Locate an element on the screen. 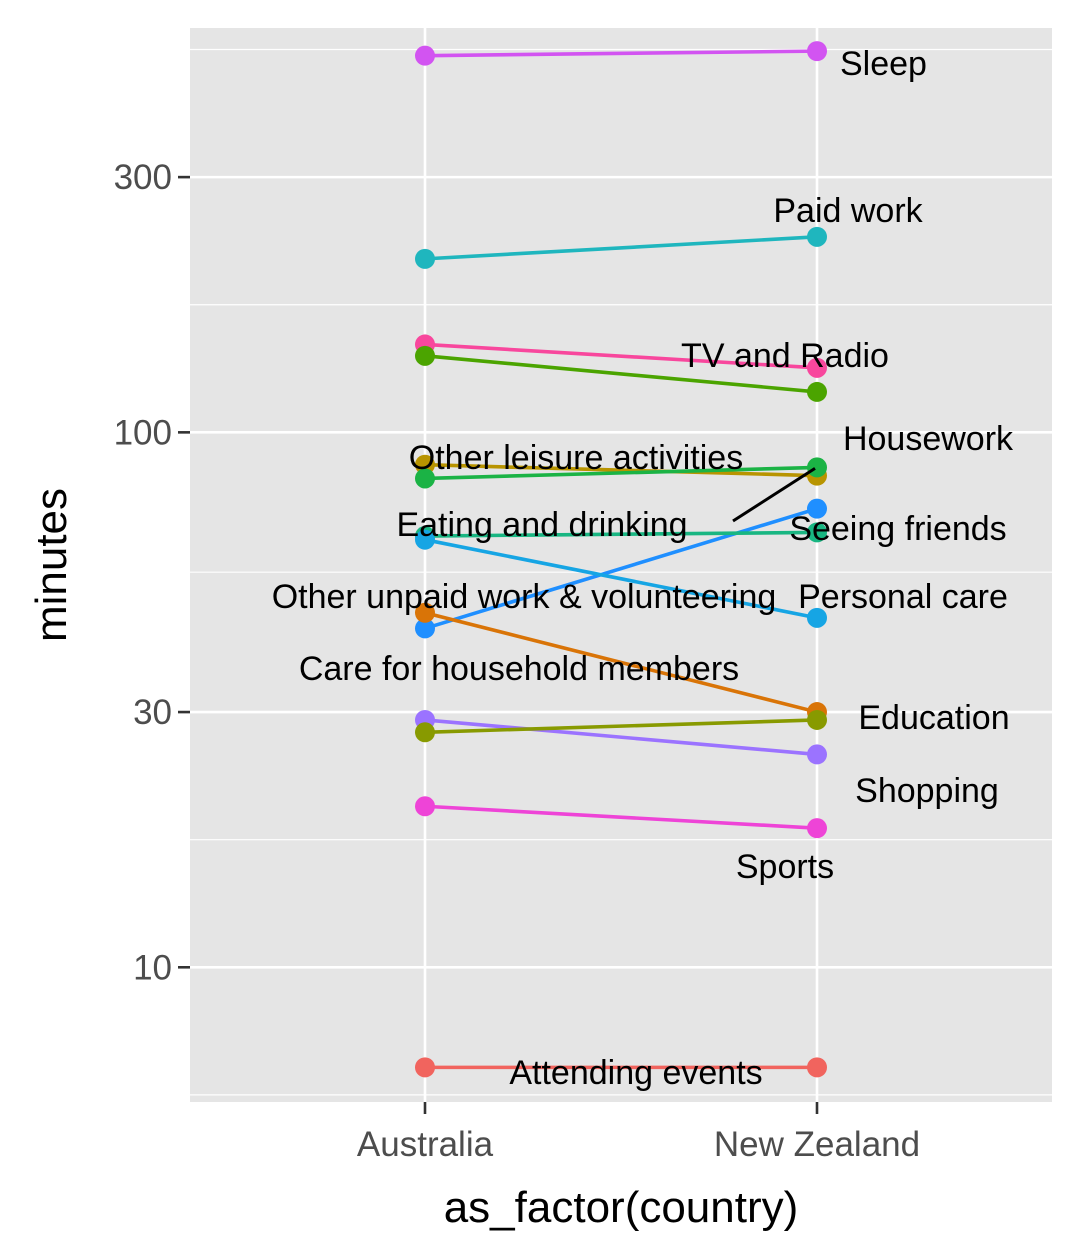  series-label: TV and Radio is located at coordinates (785, 356).